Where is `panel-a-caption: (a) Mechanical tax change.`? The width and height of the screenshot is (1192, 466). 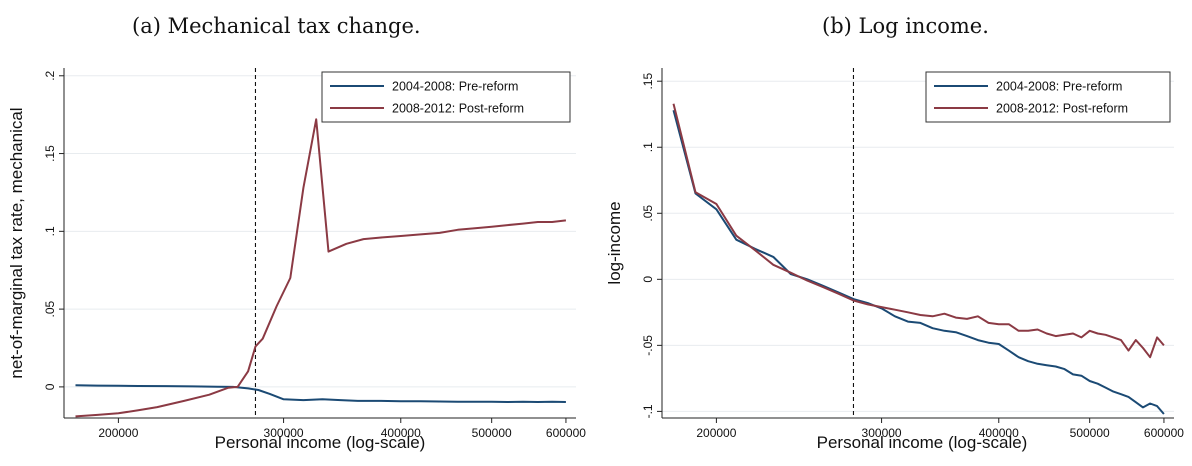 panel-a-caption: (a) Mechanical tax change. is located at coordinates (276, 26).